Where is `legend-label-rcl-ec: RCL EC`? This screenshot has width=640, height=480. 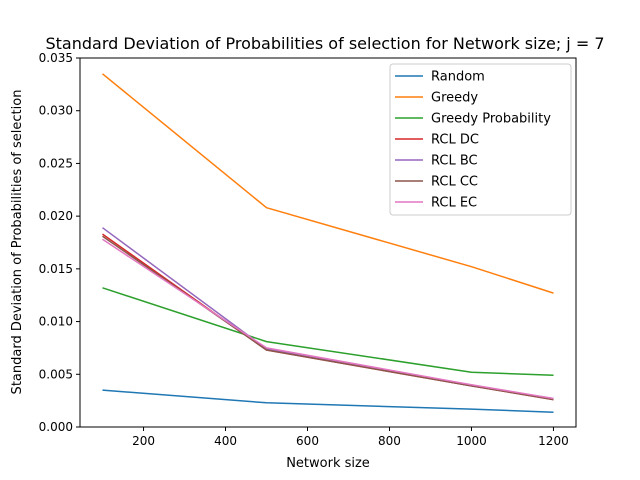
legend-label-rcl-ec: RCL EC is located at coordinates (454, 203).